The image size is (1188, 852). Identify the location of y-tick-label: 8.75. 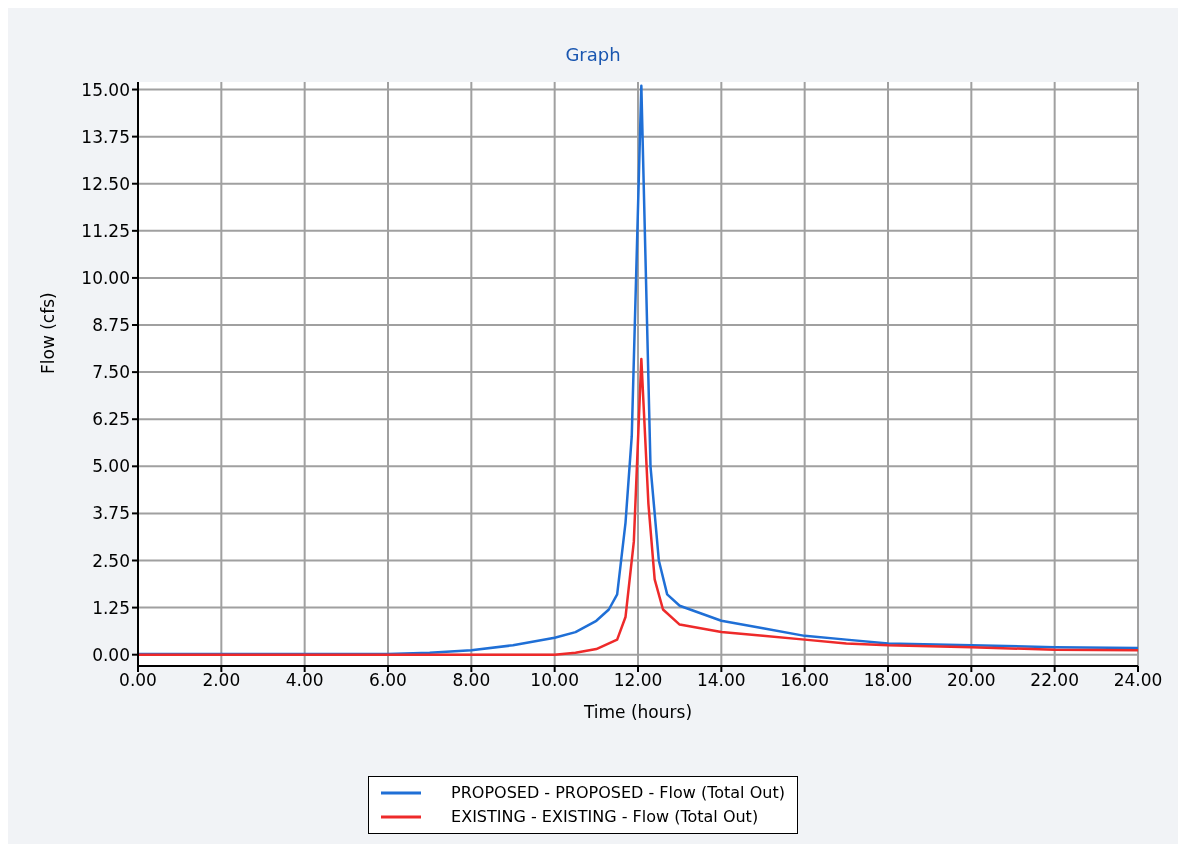
(111, 325).